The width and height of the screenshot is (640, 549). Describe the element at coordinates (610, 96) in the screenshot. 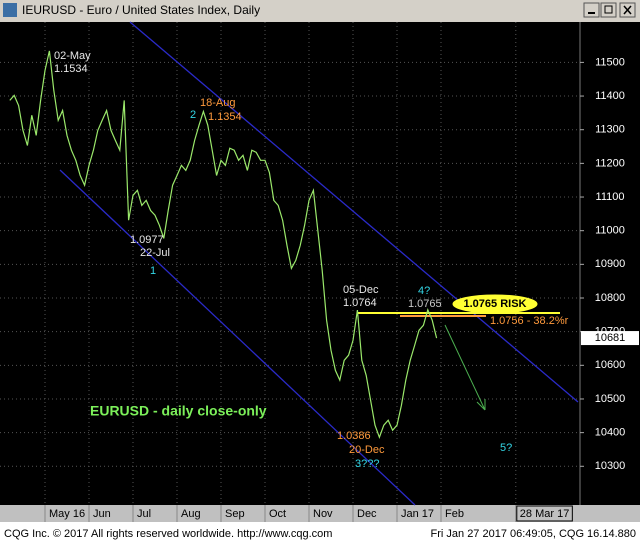

I see `y-tick-label: 11400` at that location.